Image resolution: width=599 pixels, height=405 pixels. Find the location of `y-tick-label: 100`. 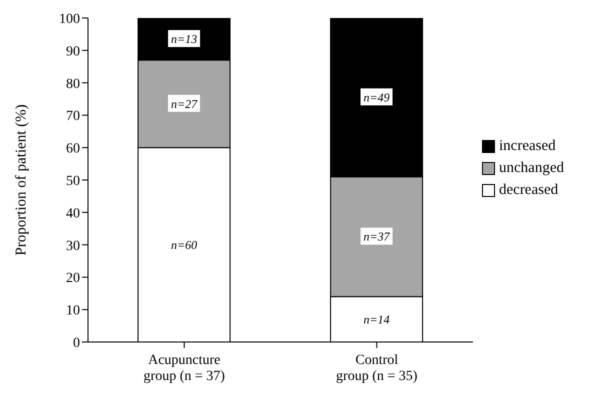

y-tick-label: 100 is located at coordinates (69, 19).